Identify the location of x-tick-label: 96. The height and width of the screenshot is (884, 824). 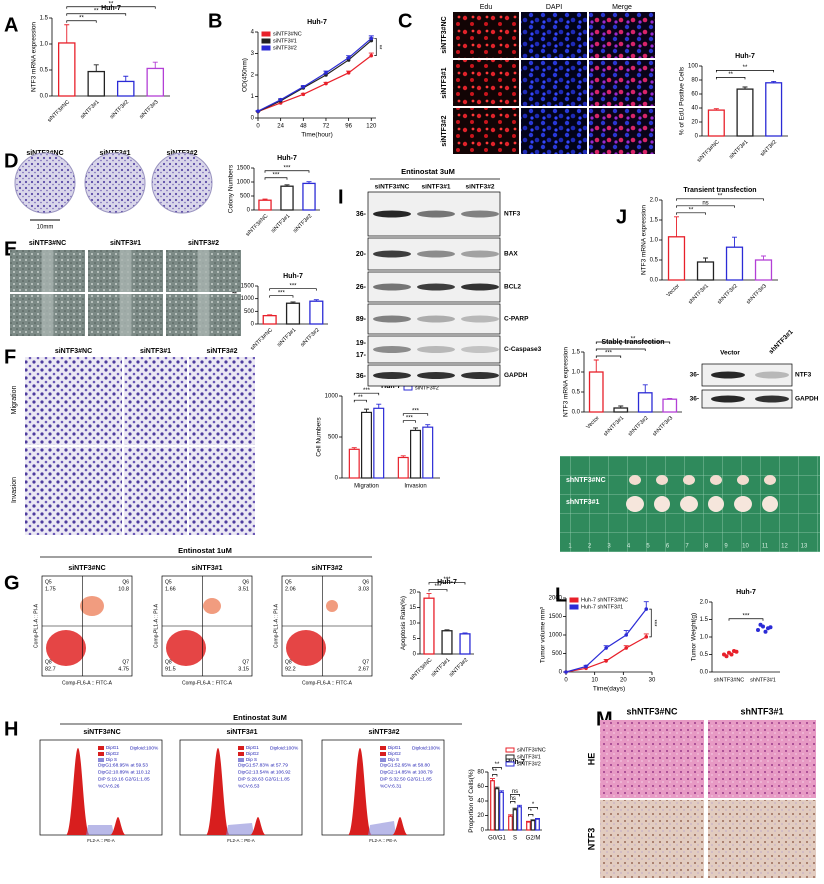
(348, 127).